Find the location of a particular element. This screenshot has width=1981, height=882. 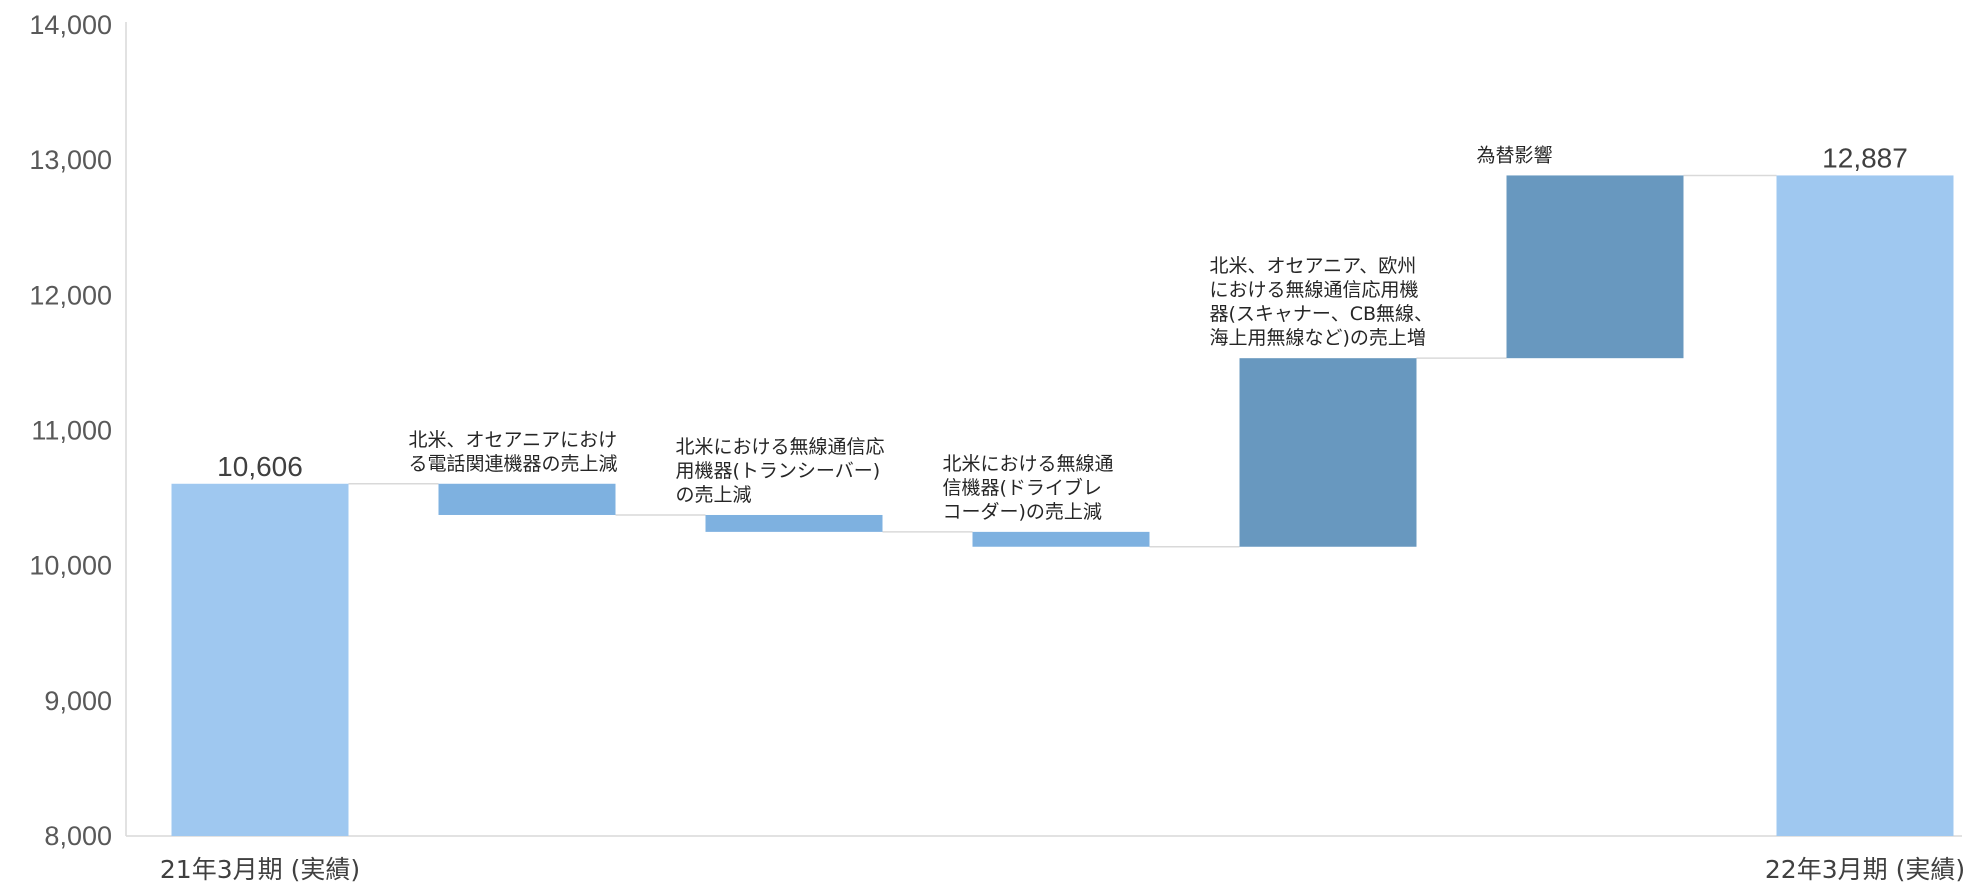

y-tick-label: 10,000 is located at coordinates (70, 566).